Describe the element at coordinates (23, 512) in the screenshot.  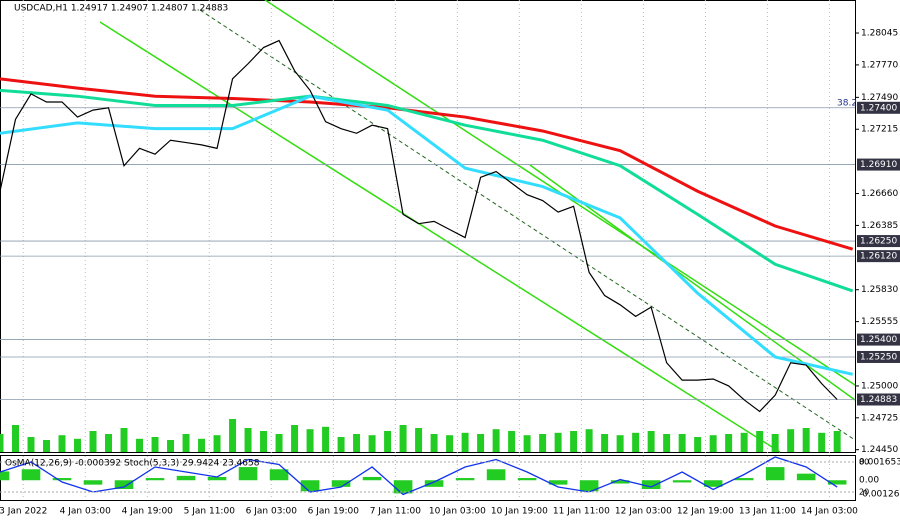
I see `x-tick-label: 3 Jan 2022` at that location.